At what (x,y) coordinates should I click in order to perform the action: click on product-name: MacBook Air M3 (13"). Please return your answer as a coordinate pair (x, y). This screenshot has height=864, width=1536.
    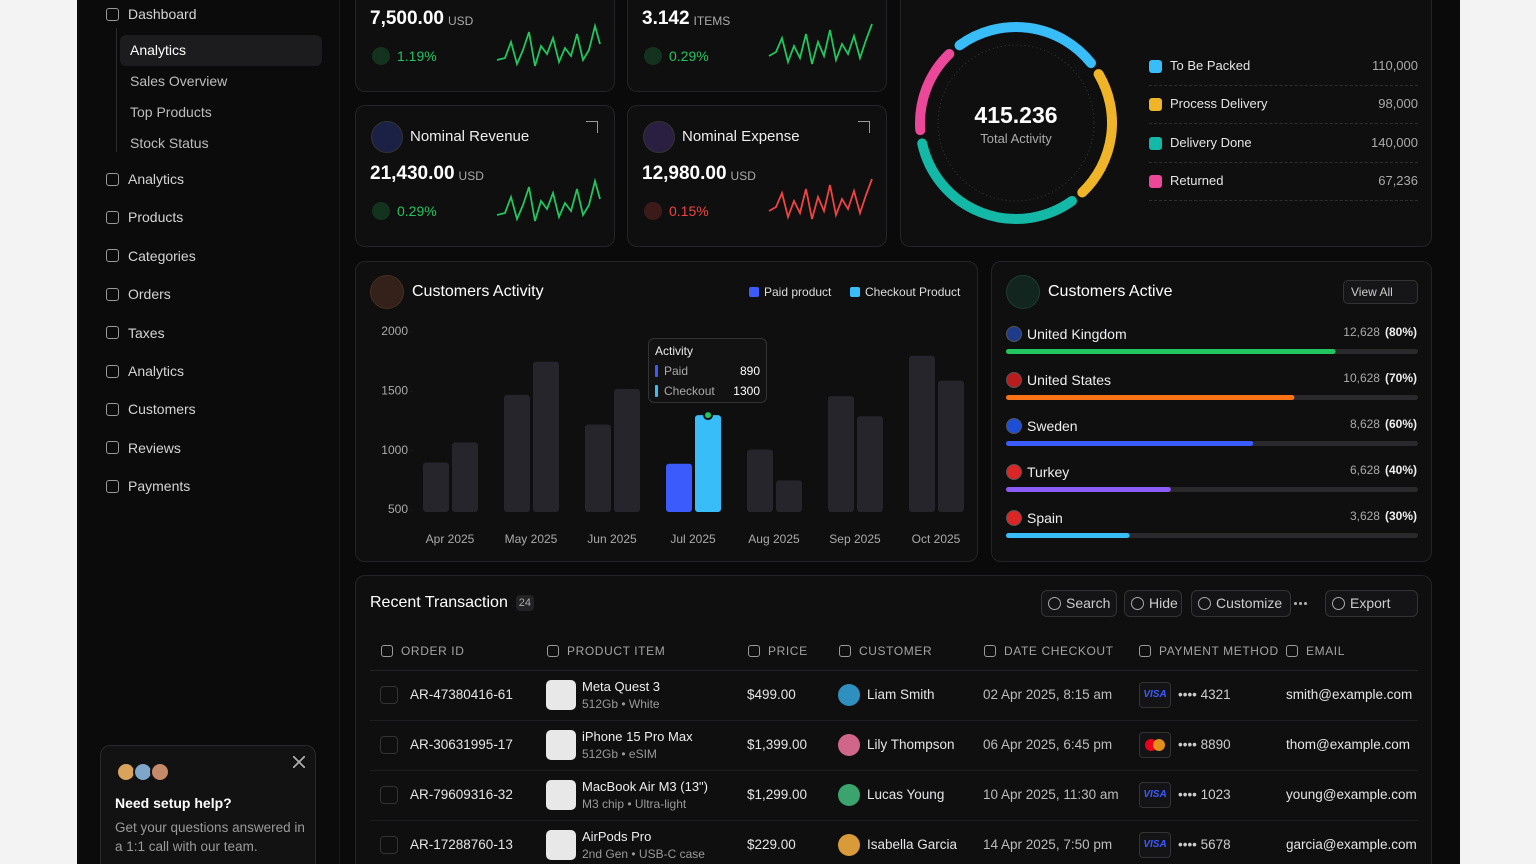
    Looking at the image, I should click on (645, 786).